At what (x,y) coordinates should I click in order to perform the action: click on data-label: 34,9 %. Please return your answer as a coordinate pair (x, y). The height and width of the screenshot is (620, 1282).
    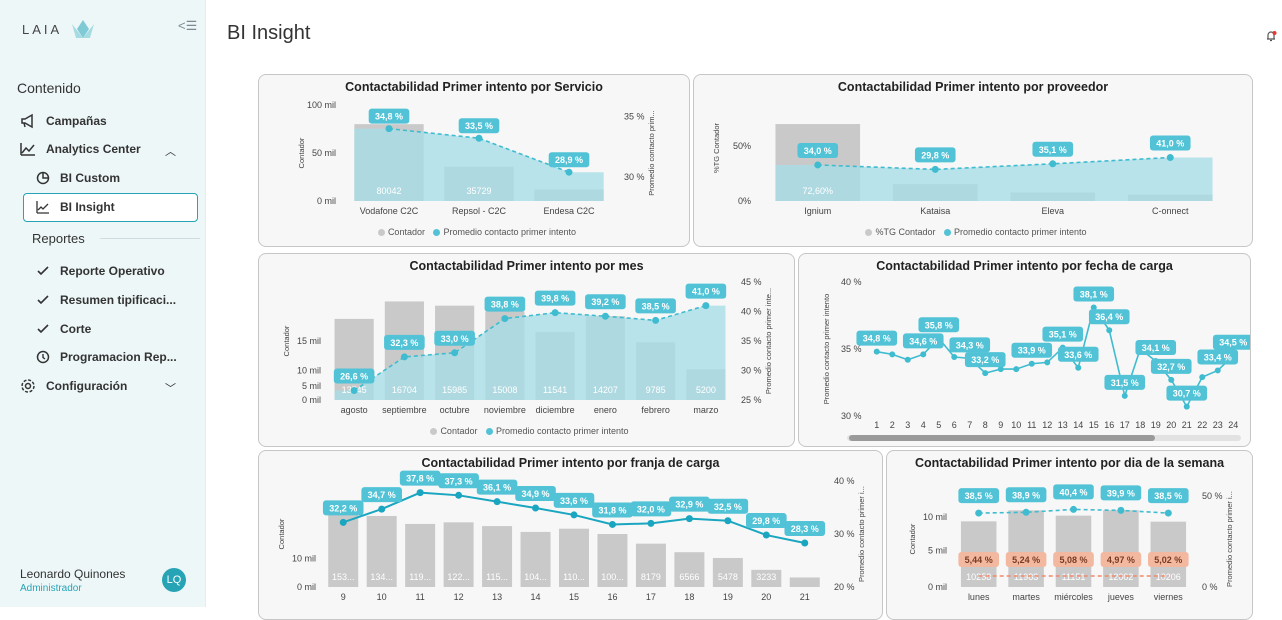
    Looking at the image, I should click on (536, 494).